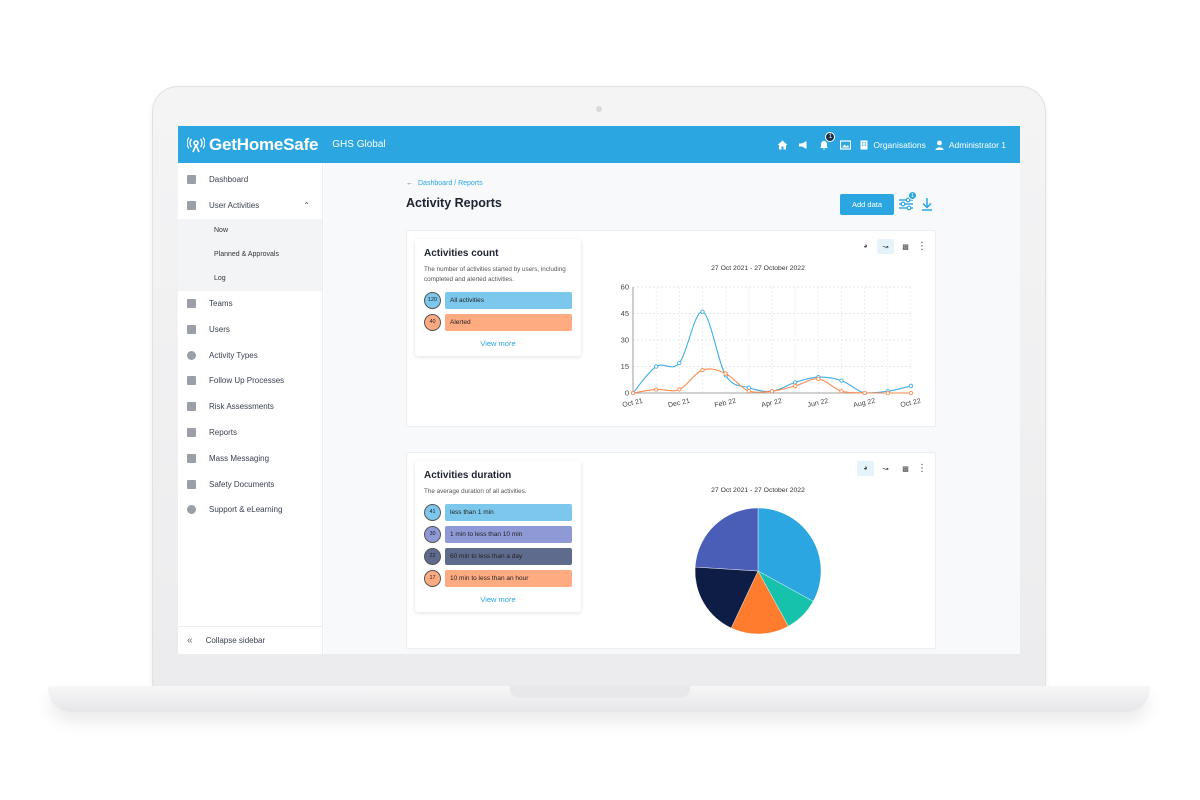 Image resolution: width=1200 pixels, height=800 pixels. I want to click on x-tick-label: Oct 21, so click(633, 403).